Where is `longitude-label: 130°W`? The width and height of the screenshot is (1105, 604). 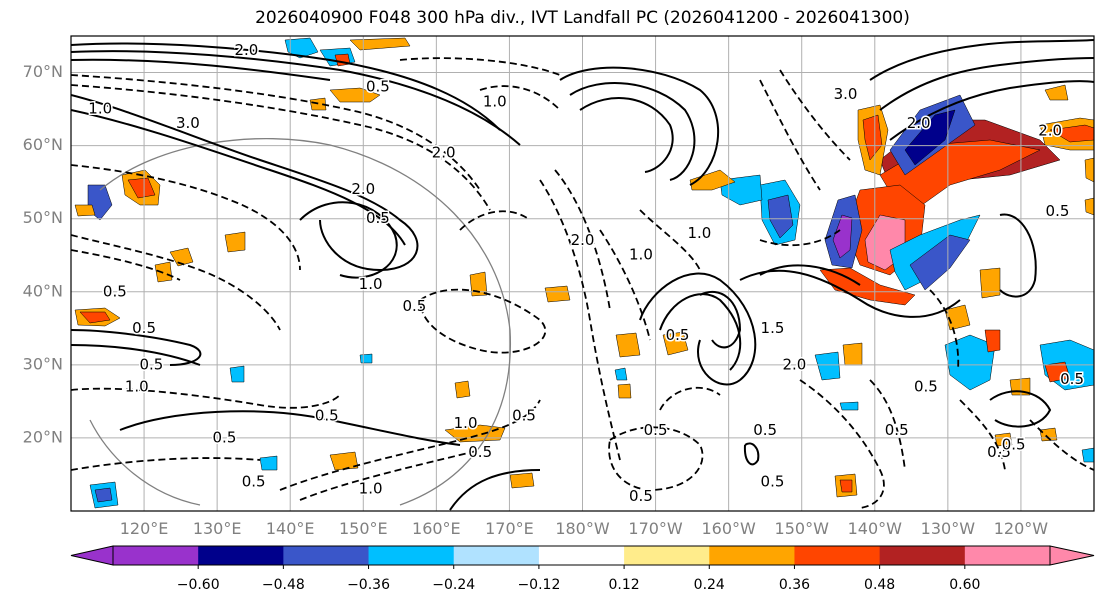 longitude-label: 130°W is located at coordinates (948, 528).